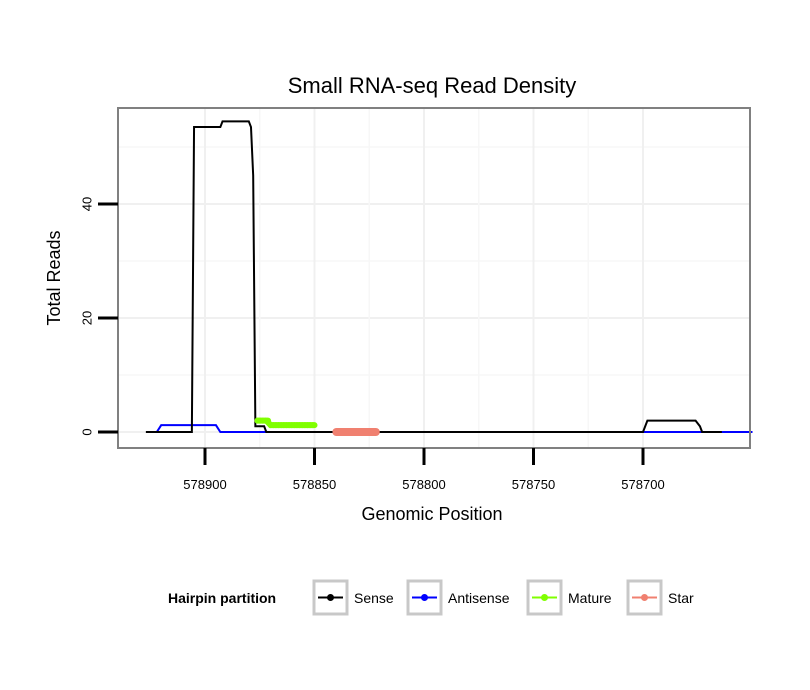 This screenshot has height=690, width=810. I want to click on x-tick-label: 578850, so click(314, 484).